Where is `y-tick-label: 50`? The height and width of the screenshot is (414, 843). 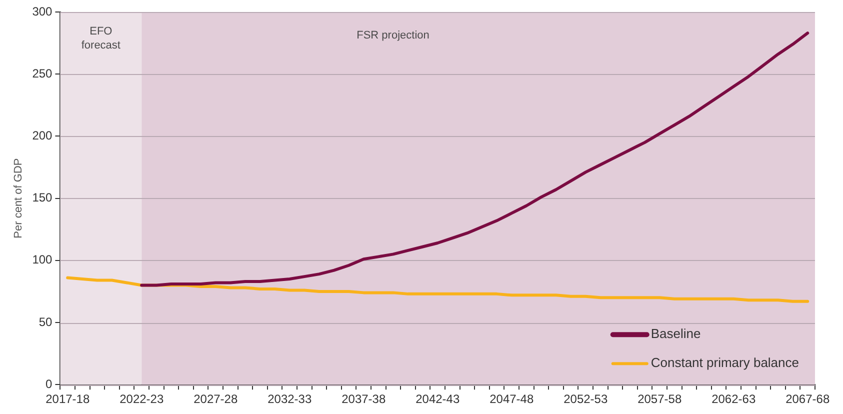
y-tick-label: 50 is located at coordinates (45, 321).